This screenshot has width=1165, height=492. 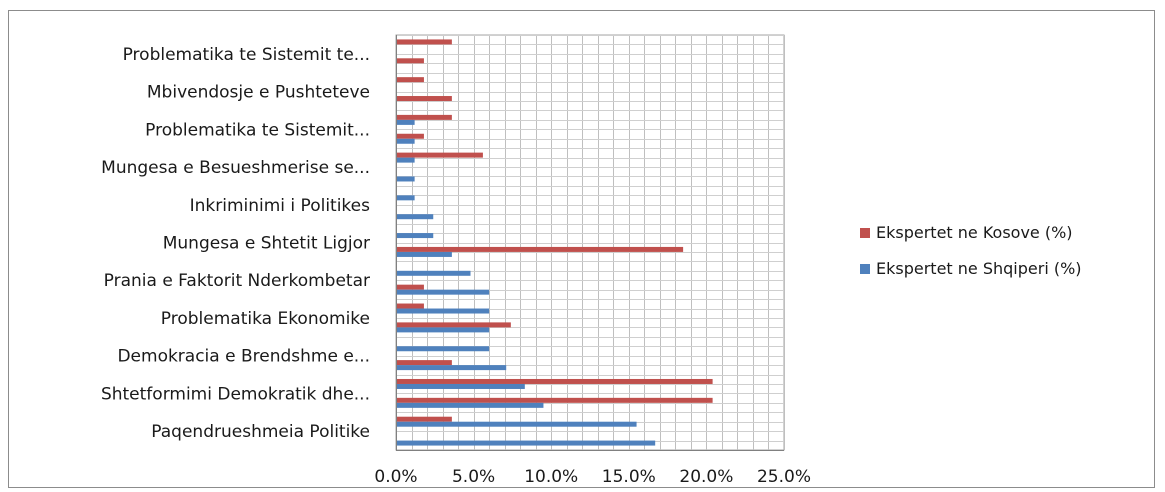 I want to click on category-label: Inkriminimi i Politikes, so click(x=280, y=206).